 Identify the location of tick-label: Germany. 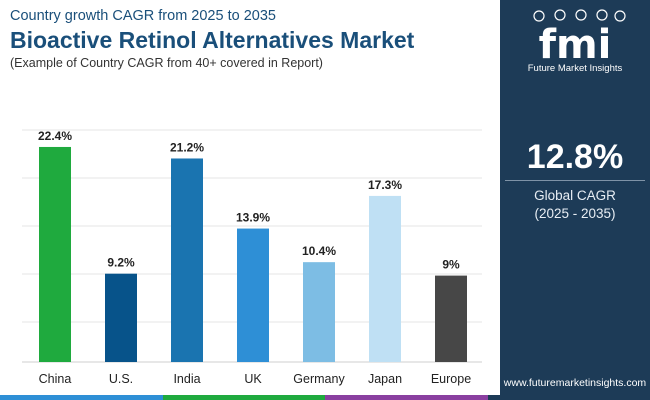
(319, 379).